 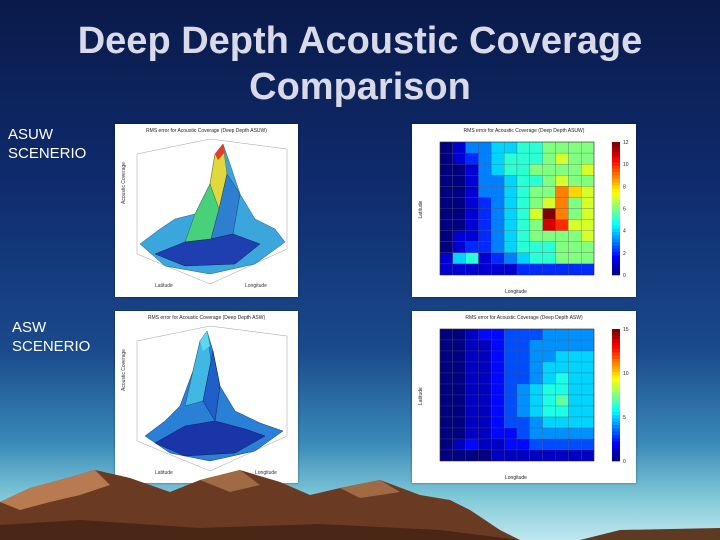 What do you see at coordinates (626, 374) in the screenshot?
I see `colorbar-tick-label: 10` at bounding box center [626, 374].